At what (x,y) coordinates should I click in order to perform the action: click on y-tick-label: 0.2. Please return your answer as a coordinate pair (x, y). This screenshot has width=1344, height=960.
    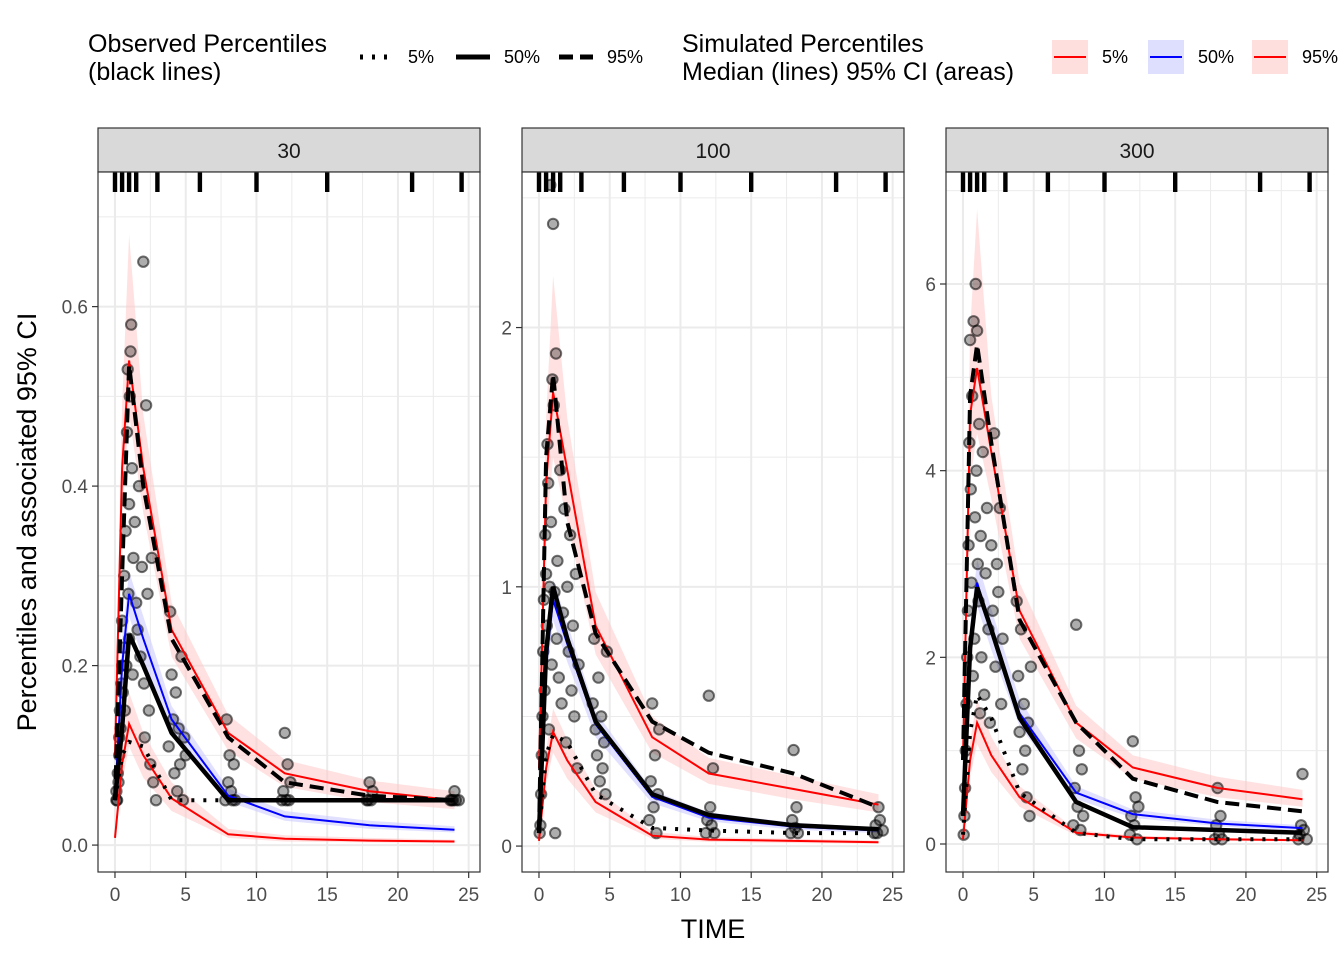
    Looking at the image, I should click on (75, 667).